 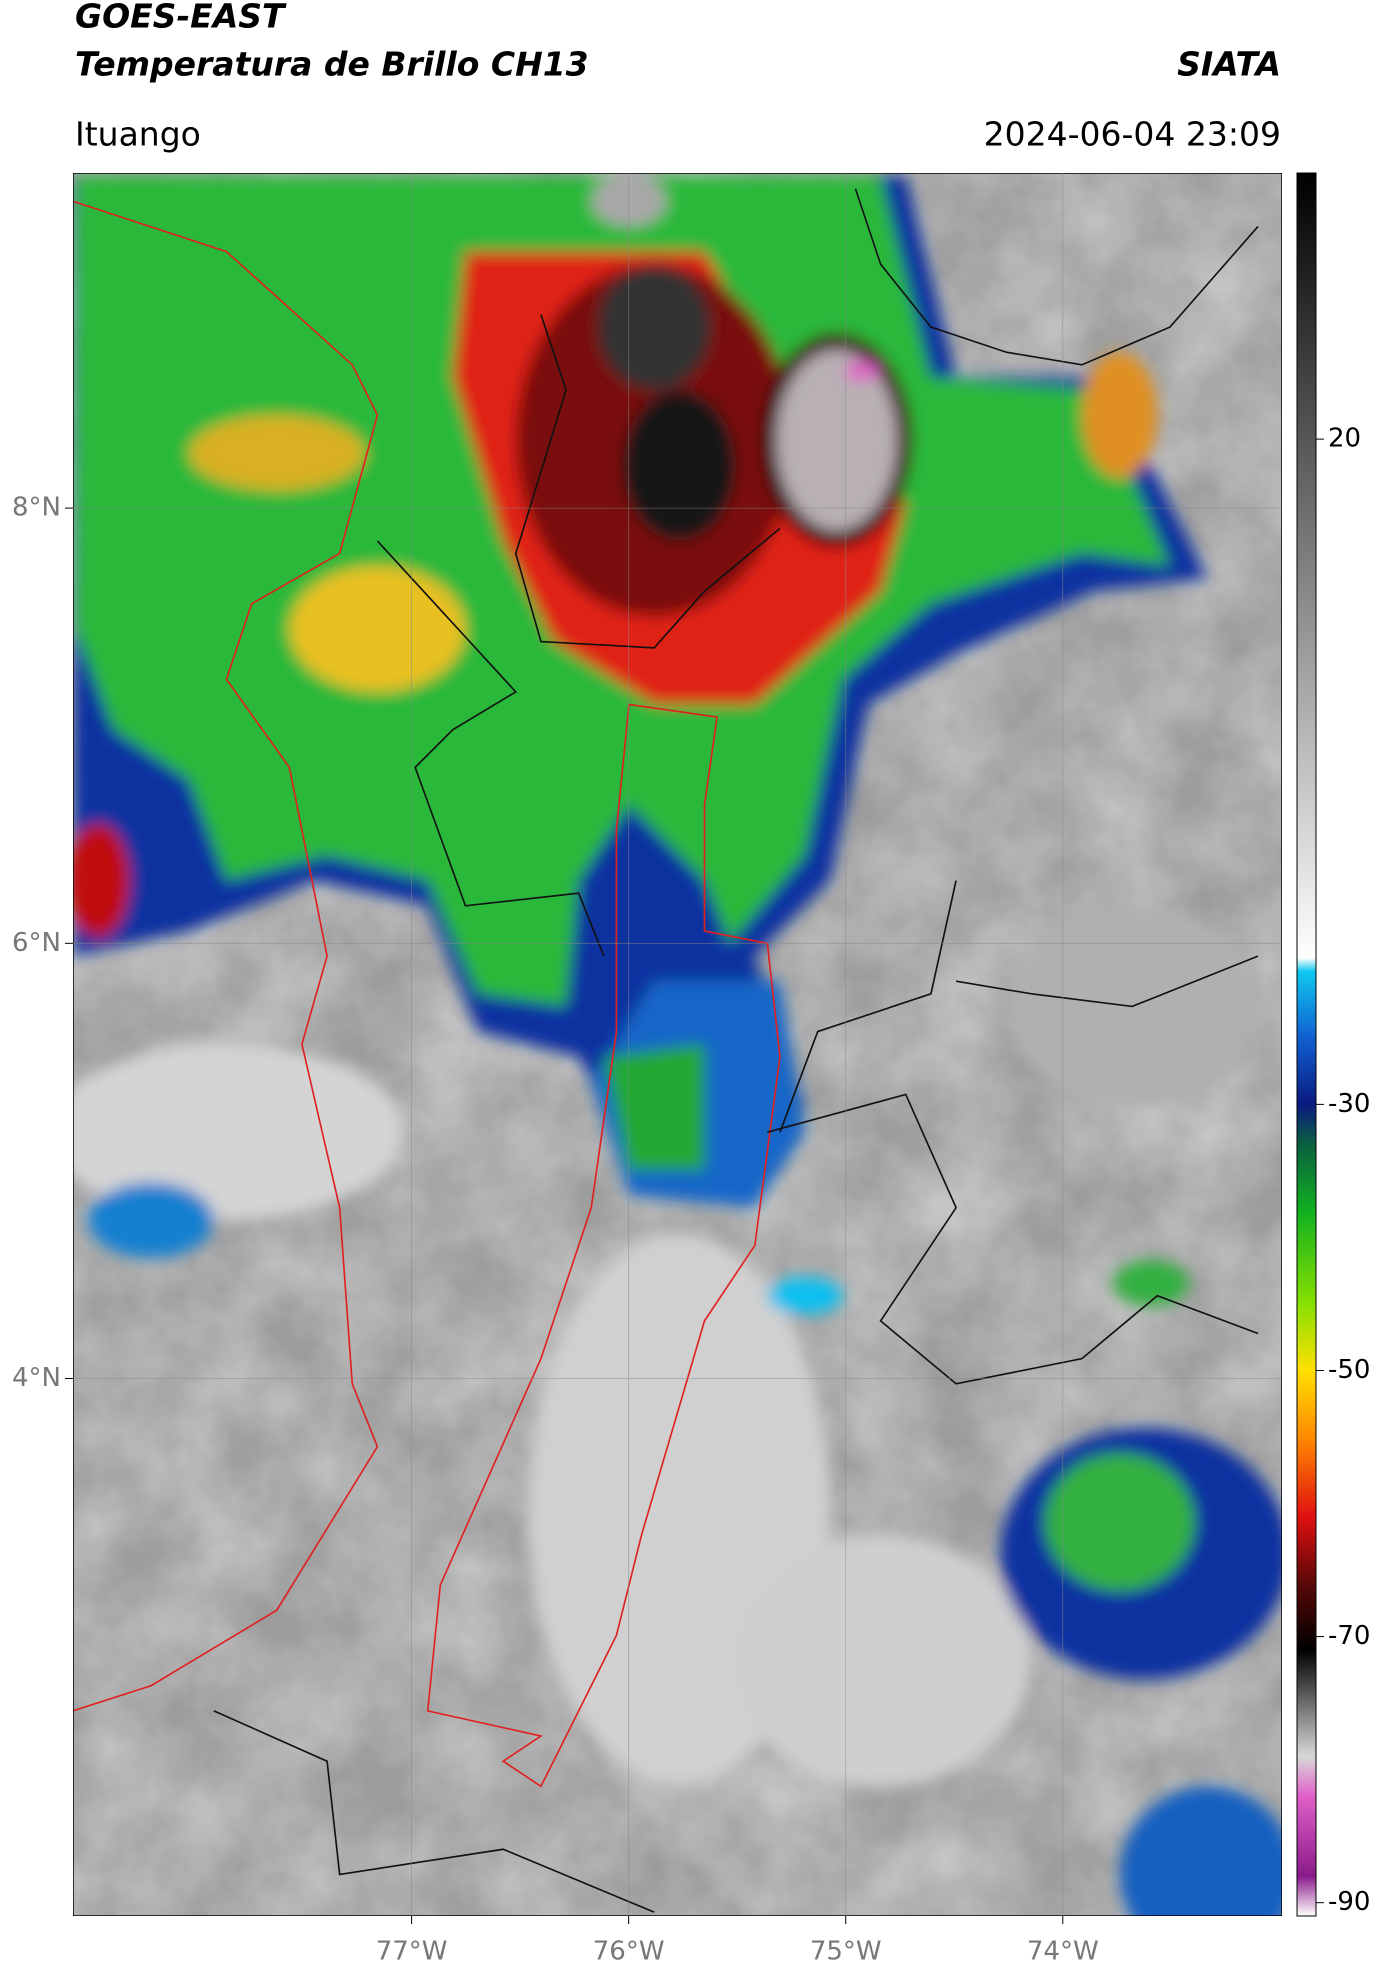 I want to click on colorbar: 20 -30 -50 -70 -90, so click(x=1333, y=1044).